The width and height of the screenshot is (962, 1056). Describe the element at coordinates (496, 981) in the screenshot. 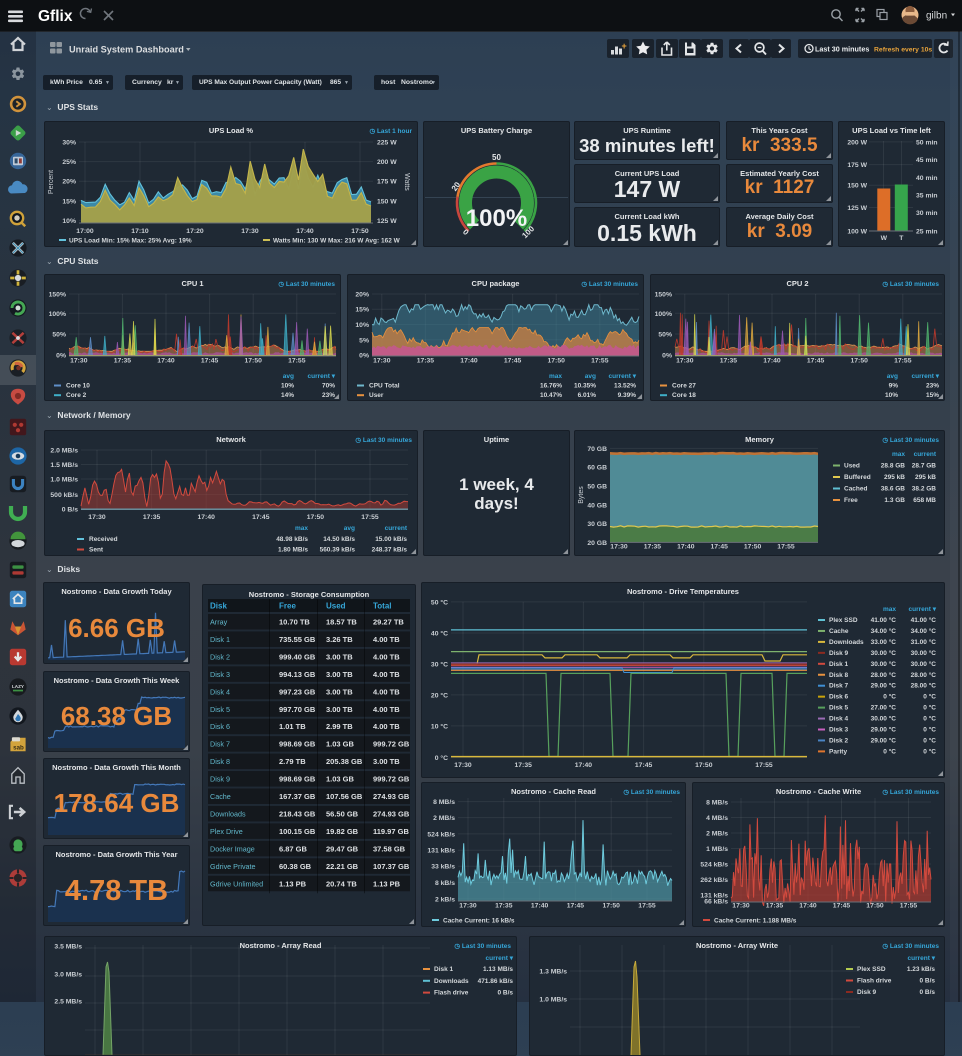

I see `svg-text: 471.86 kB/s` at that location.